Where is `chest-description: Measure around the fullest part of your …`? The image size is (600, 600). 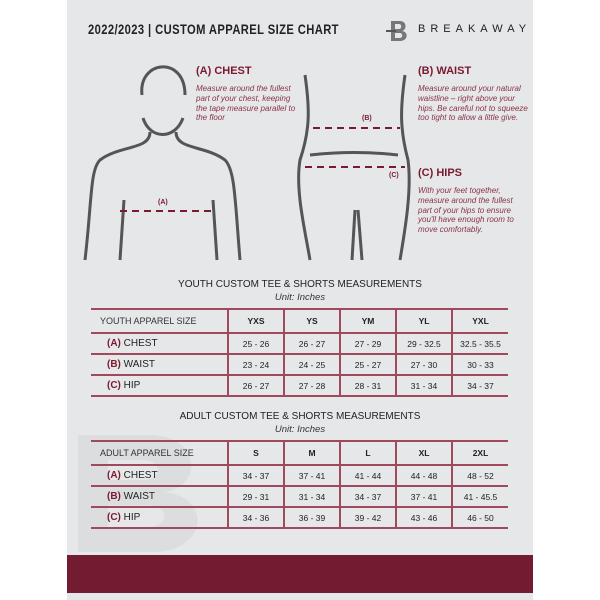
chest-description: Measure around the fullest part of your … is located at coordinates (246, 103).